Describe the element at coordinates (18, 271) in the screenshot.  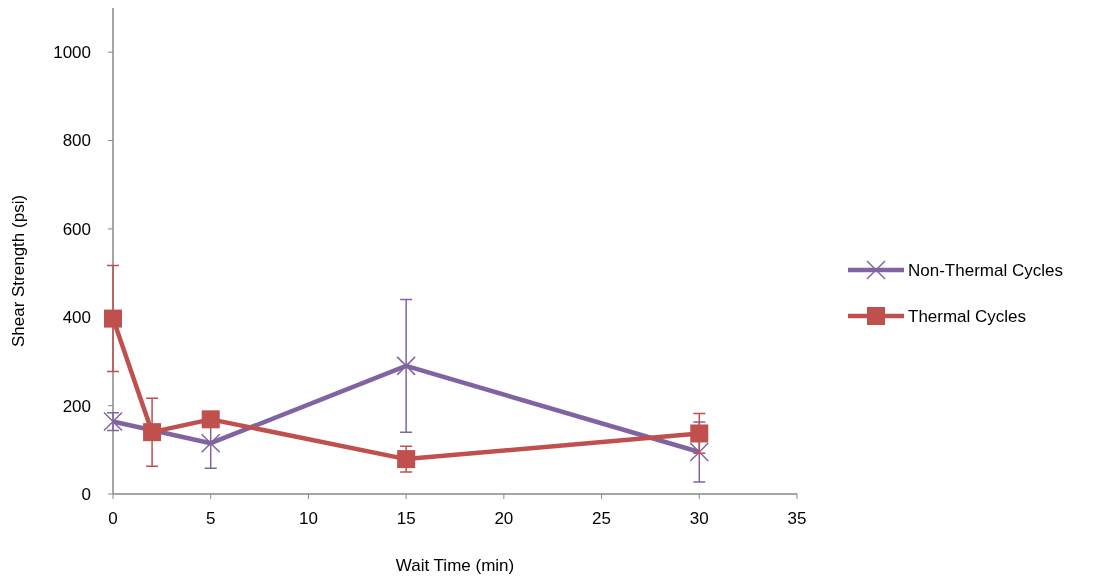
I see `y-axis-title: Shear Strength (psi)` at that location.